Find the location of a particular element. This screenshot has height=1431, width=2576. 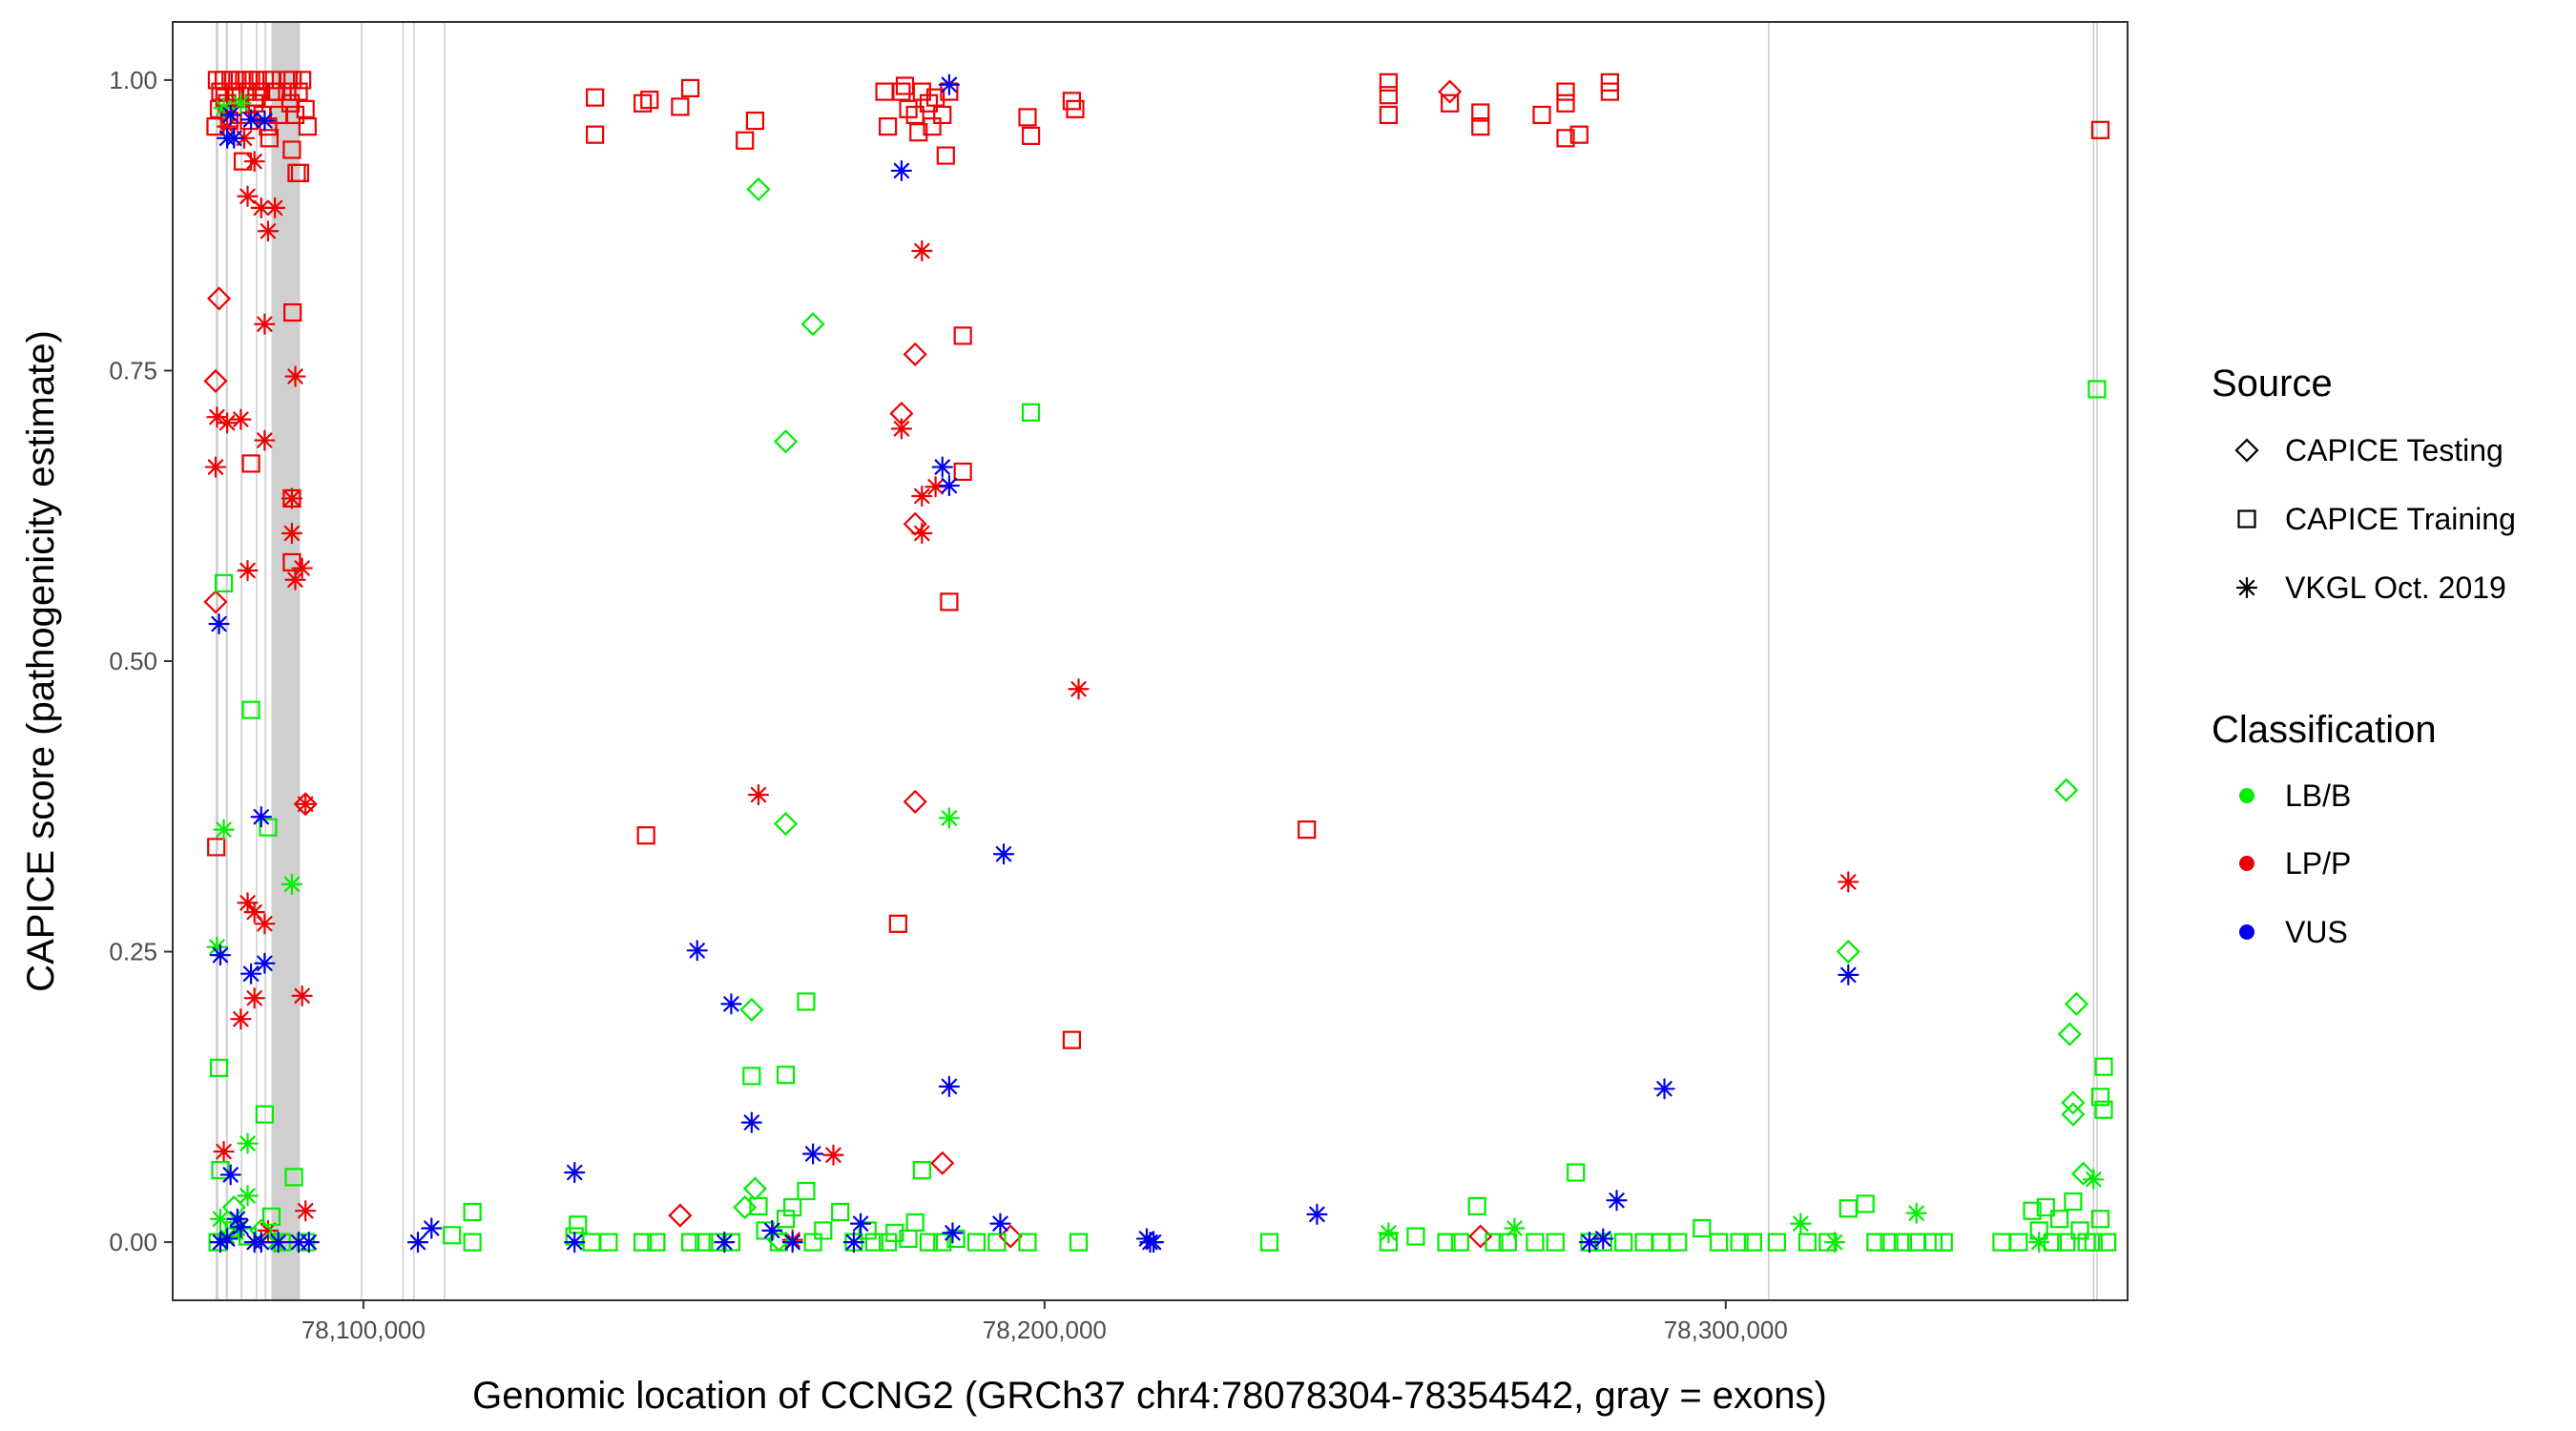

legend-source-key-asterisk-icon is located at coordinates (2246, 587).